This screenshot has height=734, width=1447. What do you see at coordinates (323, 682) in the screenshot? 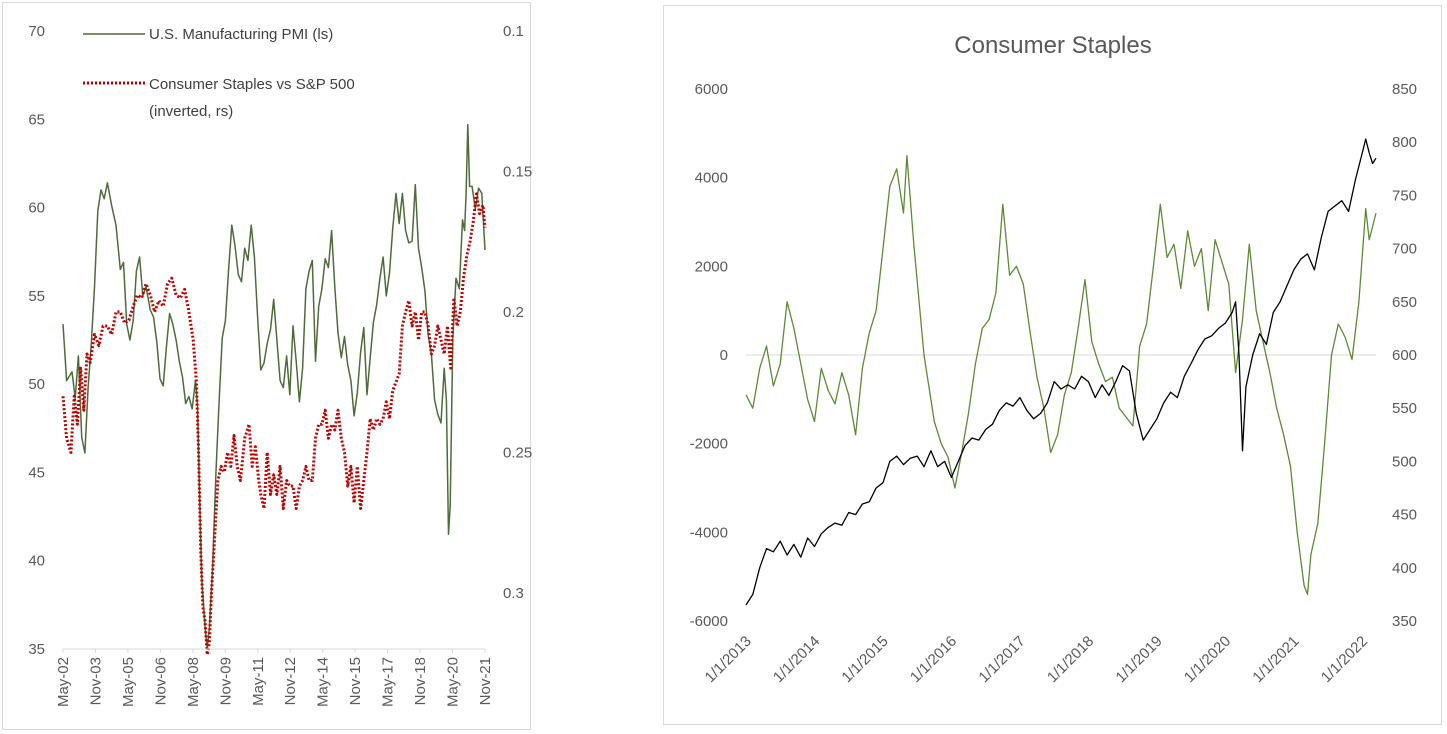
I see `x-tick-label: May-14` at bounding box center [323, 682].